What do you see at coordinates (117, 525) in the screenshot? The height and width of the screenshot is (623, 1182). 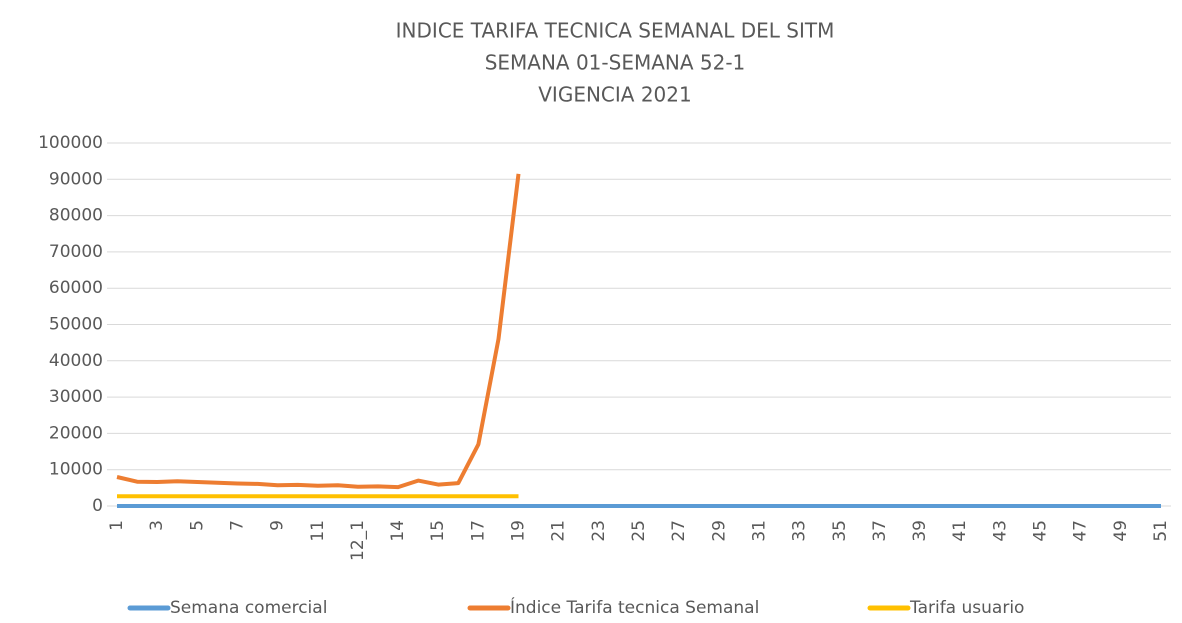 I see `x-tick-label: 1` at bounding box center [117, 525].